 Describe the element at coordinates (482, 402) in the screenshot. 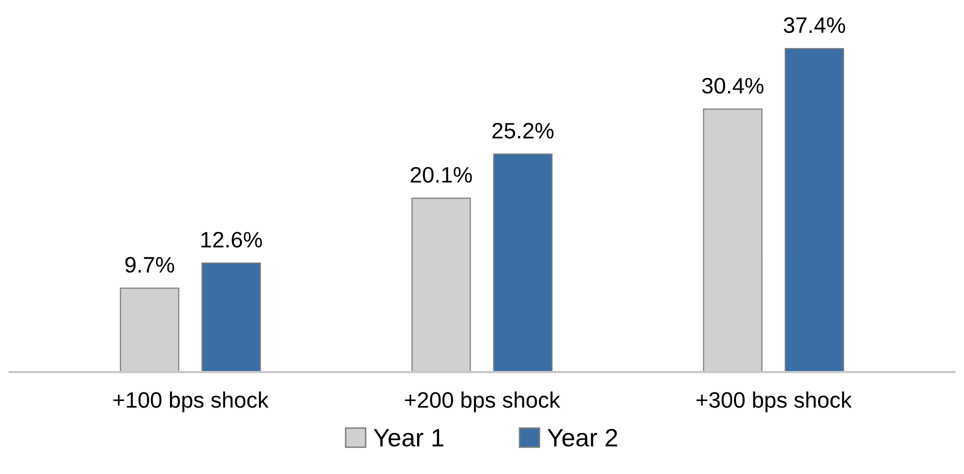

I see `x-tick-label: +200 bps shock` at that location.